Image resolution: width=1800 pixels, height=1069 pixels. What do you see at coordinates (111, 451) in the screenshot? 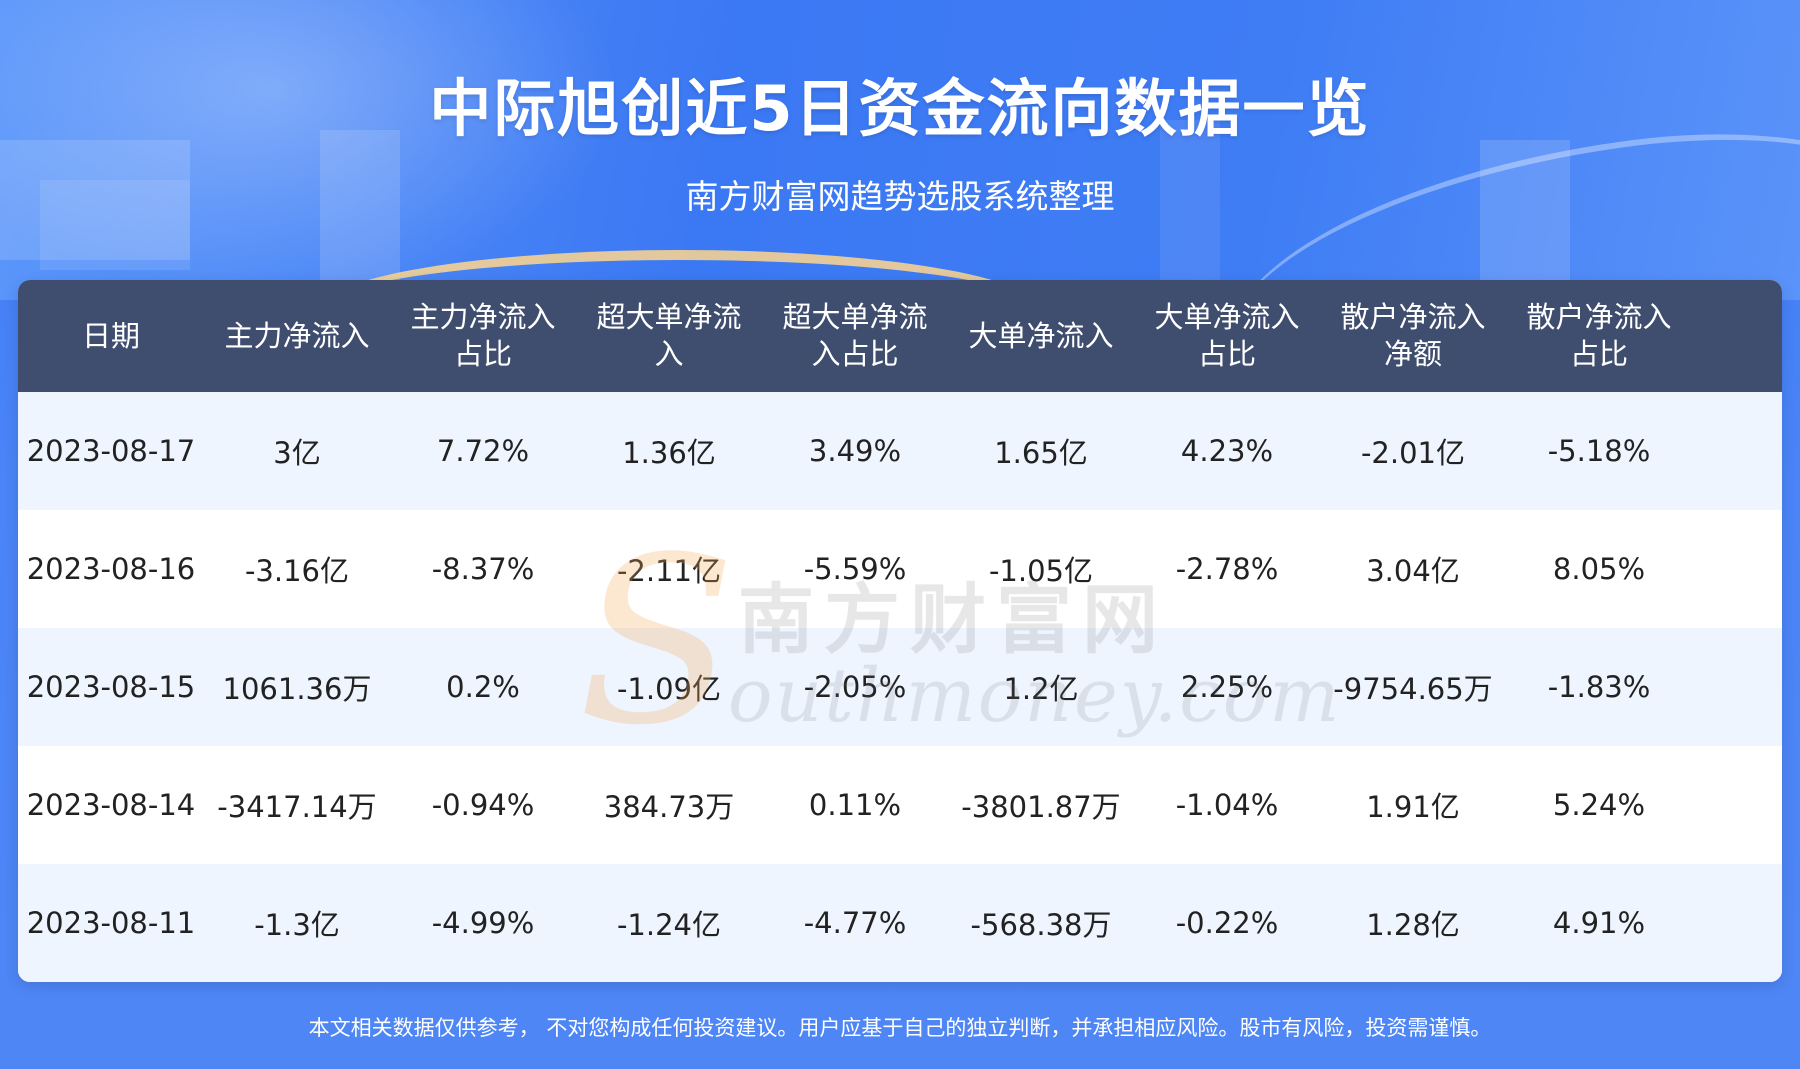
I see `cell-date: 2023-08-17` at bounding box center [111, 451].